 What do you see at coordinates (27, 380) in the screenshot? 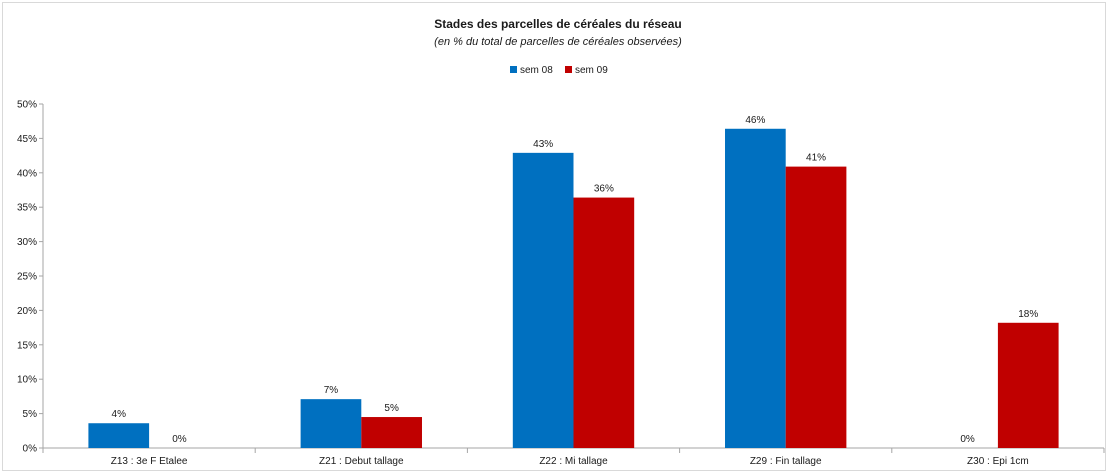
I see `y-tick-label: 10%` at bounding box center [27, 380].